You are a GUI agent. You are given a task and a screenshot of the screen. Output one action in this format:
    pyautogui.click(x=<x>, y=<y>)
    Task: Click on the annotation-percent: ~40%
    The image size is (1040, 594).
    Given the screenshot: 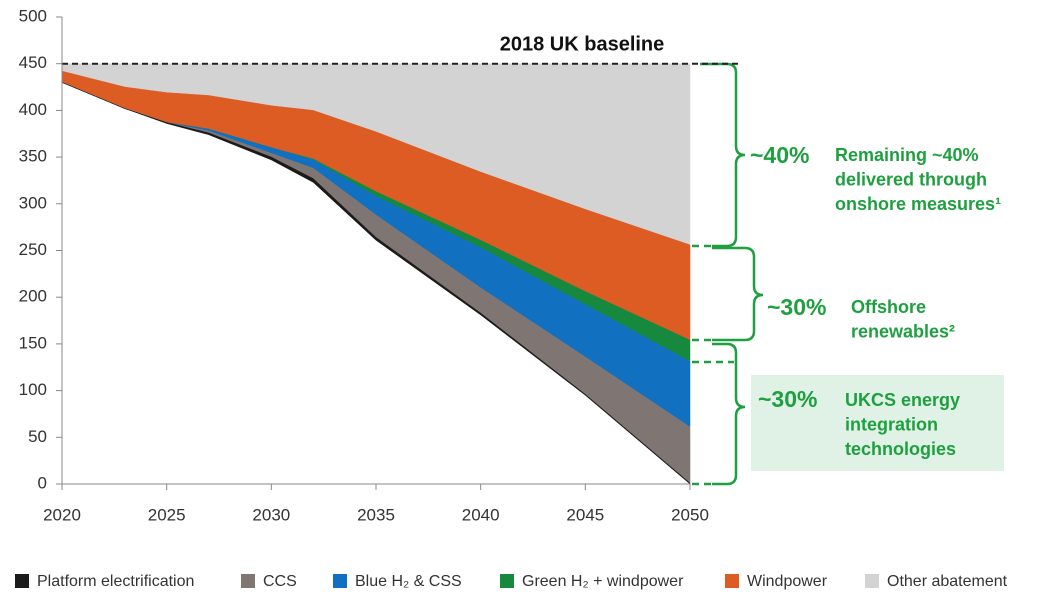 What is the action you would take?
    pyautogui.click(x=779, y=155)
    